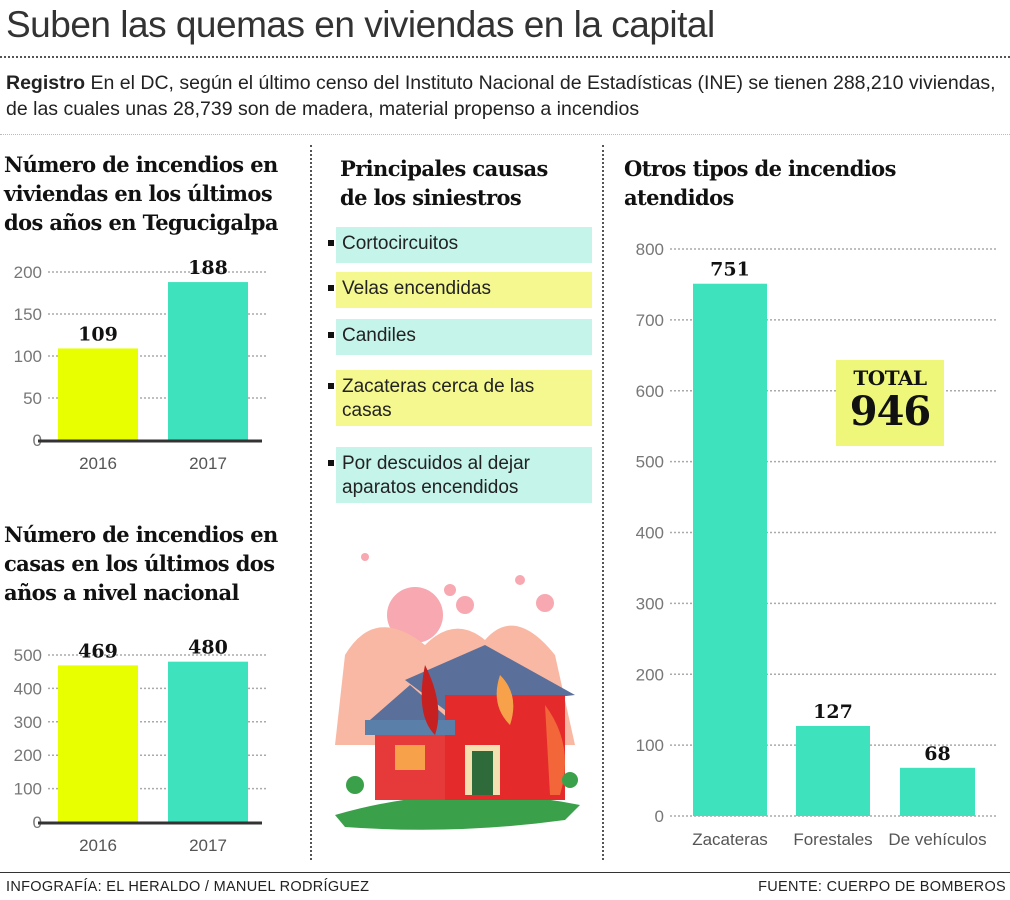 This screenshot has height=900, width=1010. Describe the element at coordinates (28, 314) in the screenshot. I see `y-tick-label: 150` at that location.